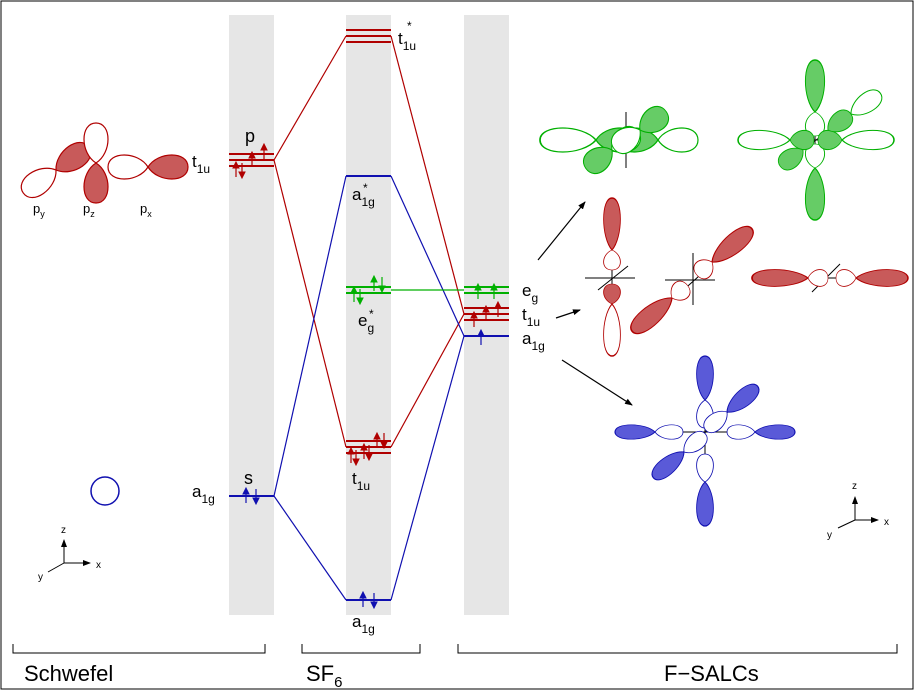  I want to click on axis-left-y: y, so click(40, 577).